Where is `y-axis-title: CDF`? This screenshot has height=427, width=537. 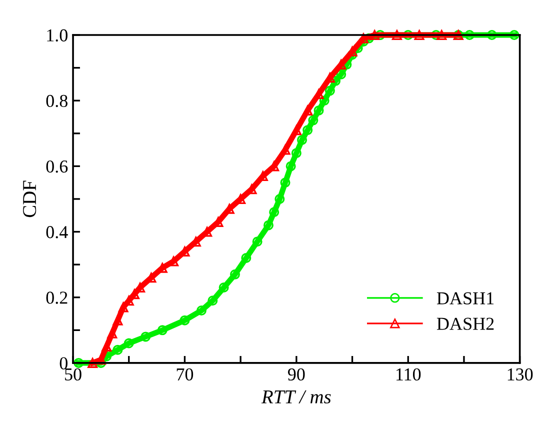
y-axis-title: CDF is located at coordinates (29, 199).